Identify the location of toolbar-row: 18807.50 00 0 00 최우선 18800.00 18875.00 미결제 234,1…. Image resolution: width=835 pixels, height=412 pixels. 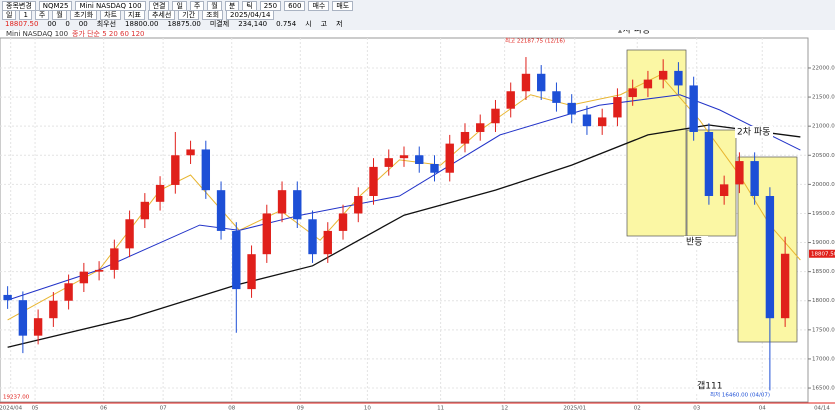
(174, 24).